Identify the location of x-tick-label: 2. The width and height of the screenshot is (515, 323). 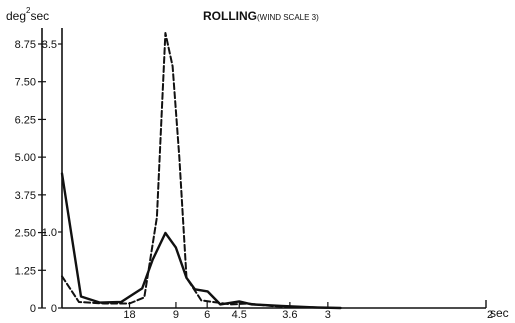
(490, 315).